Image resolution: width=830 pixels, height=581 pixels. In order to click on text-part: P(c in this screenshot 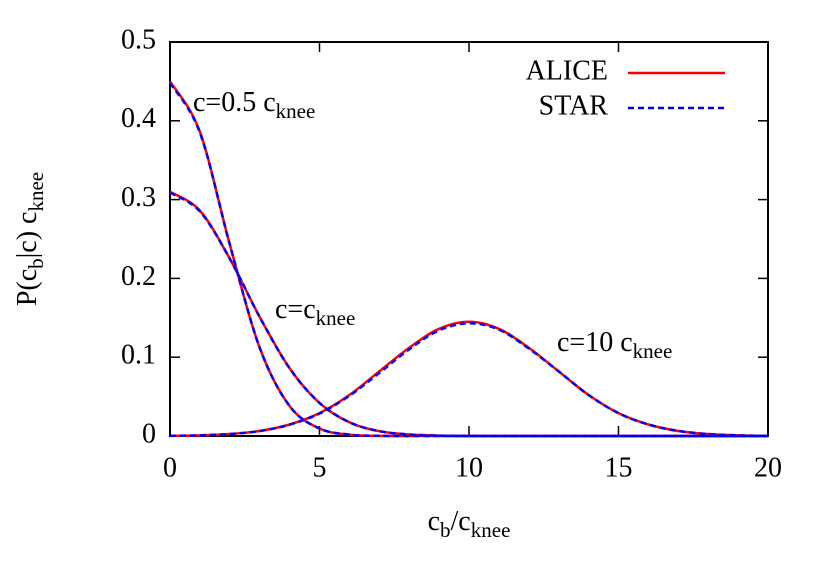, I will do `click(27, 287)`.